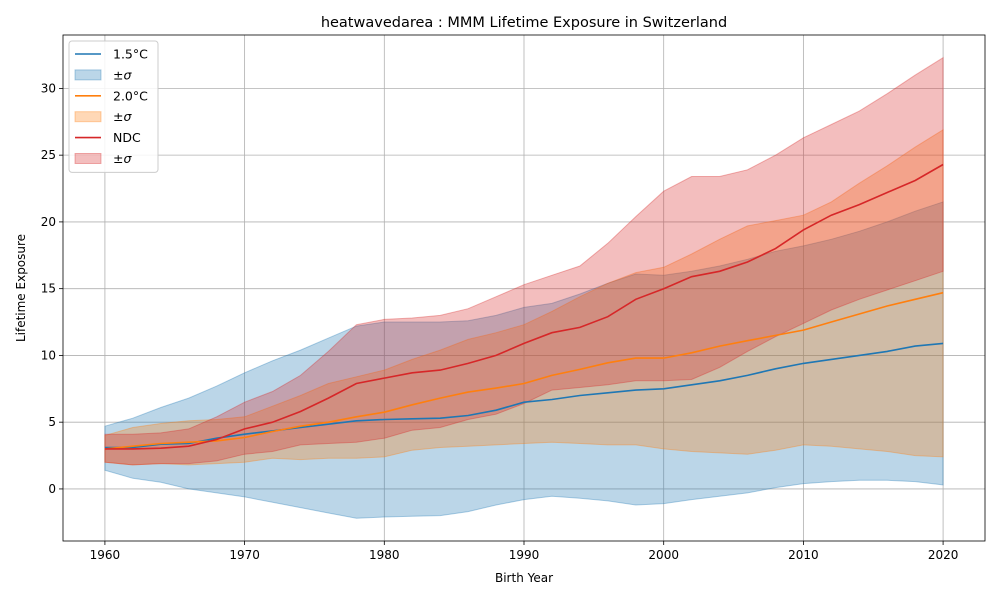 This screenshot has width=1000, height=600. Describe the element at coordinates (21, 288) in the screenshot. I see `y-axis-label: Lifetime Exposure` at that location.